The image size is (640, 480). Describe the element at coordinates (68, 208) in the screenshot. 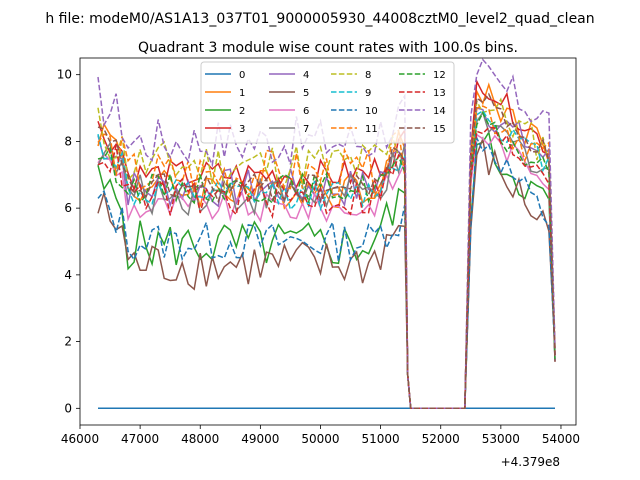

I see `y-tick-label: 6` at that location.